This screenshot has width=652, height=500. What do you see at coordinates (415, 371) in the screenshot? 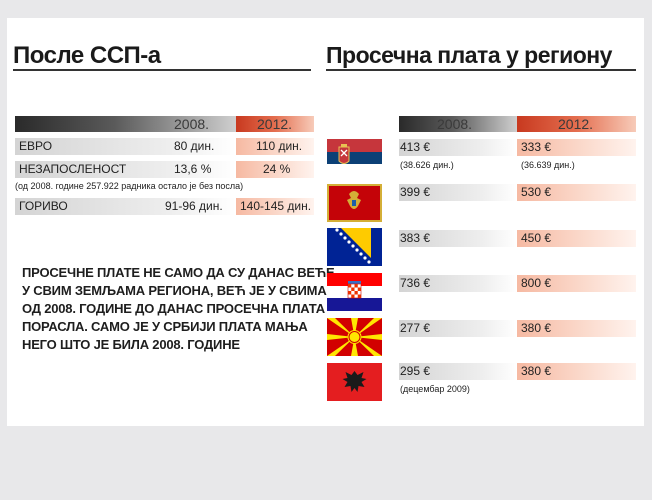
I see `albania-2008-value: 295 €` at bounding box center [415, 371].